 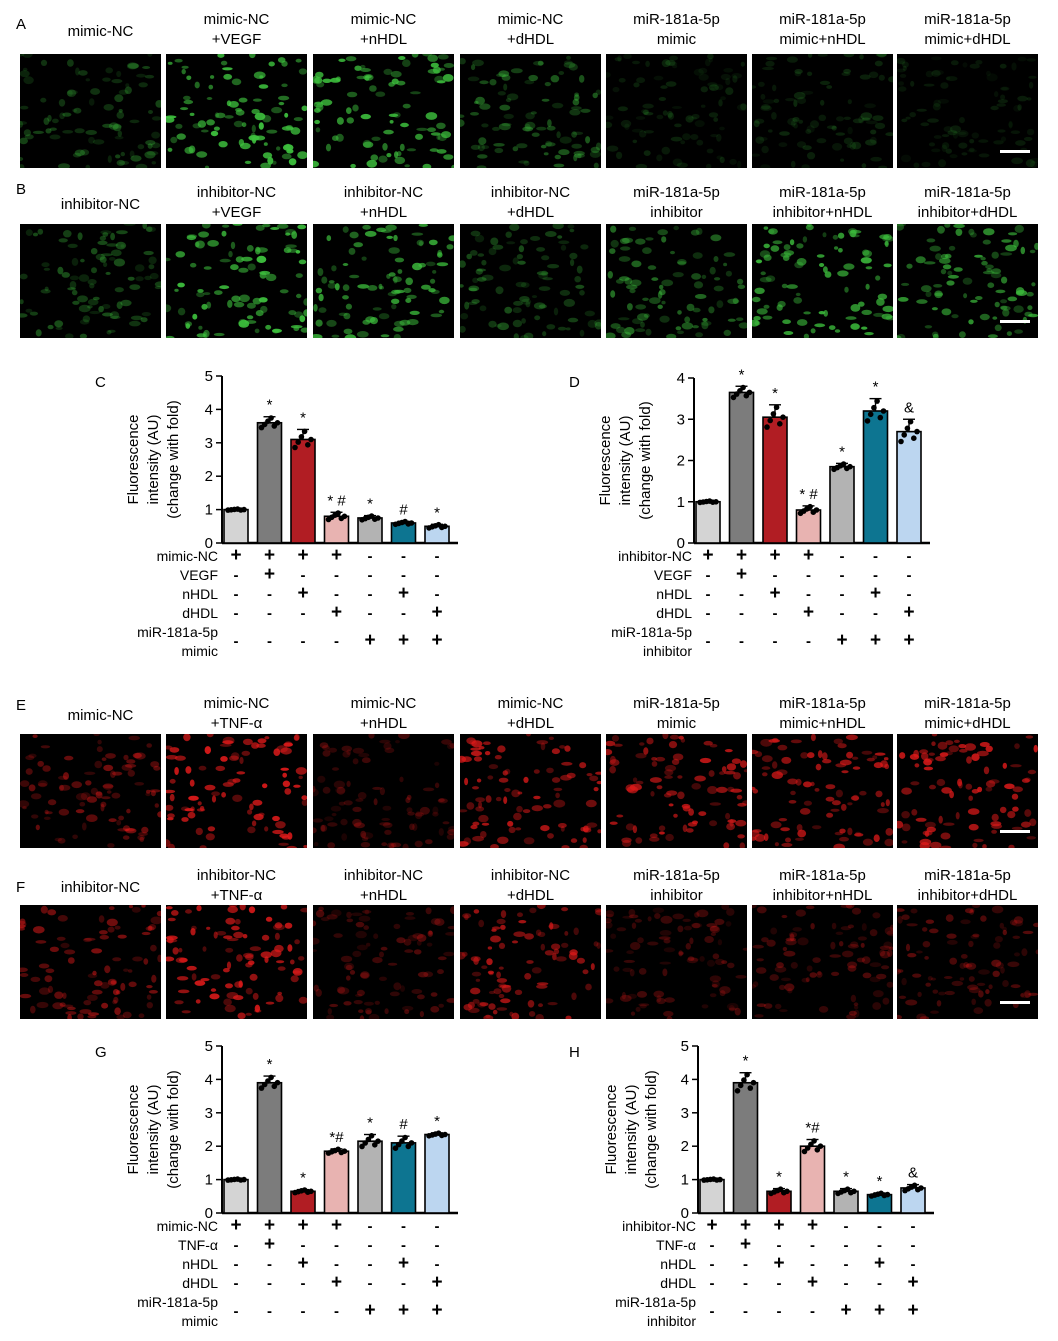 What do you see at coordinates (676, 713) in the screenshot?
I see `image-label: miR-181a-5p mimic` at bounding box center [676, 713].